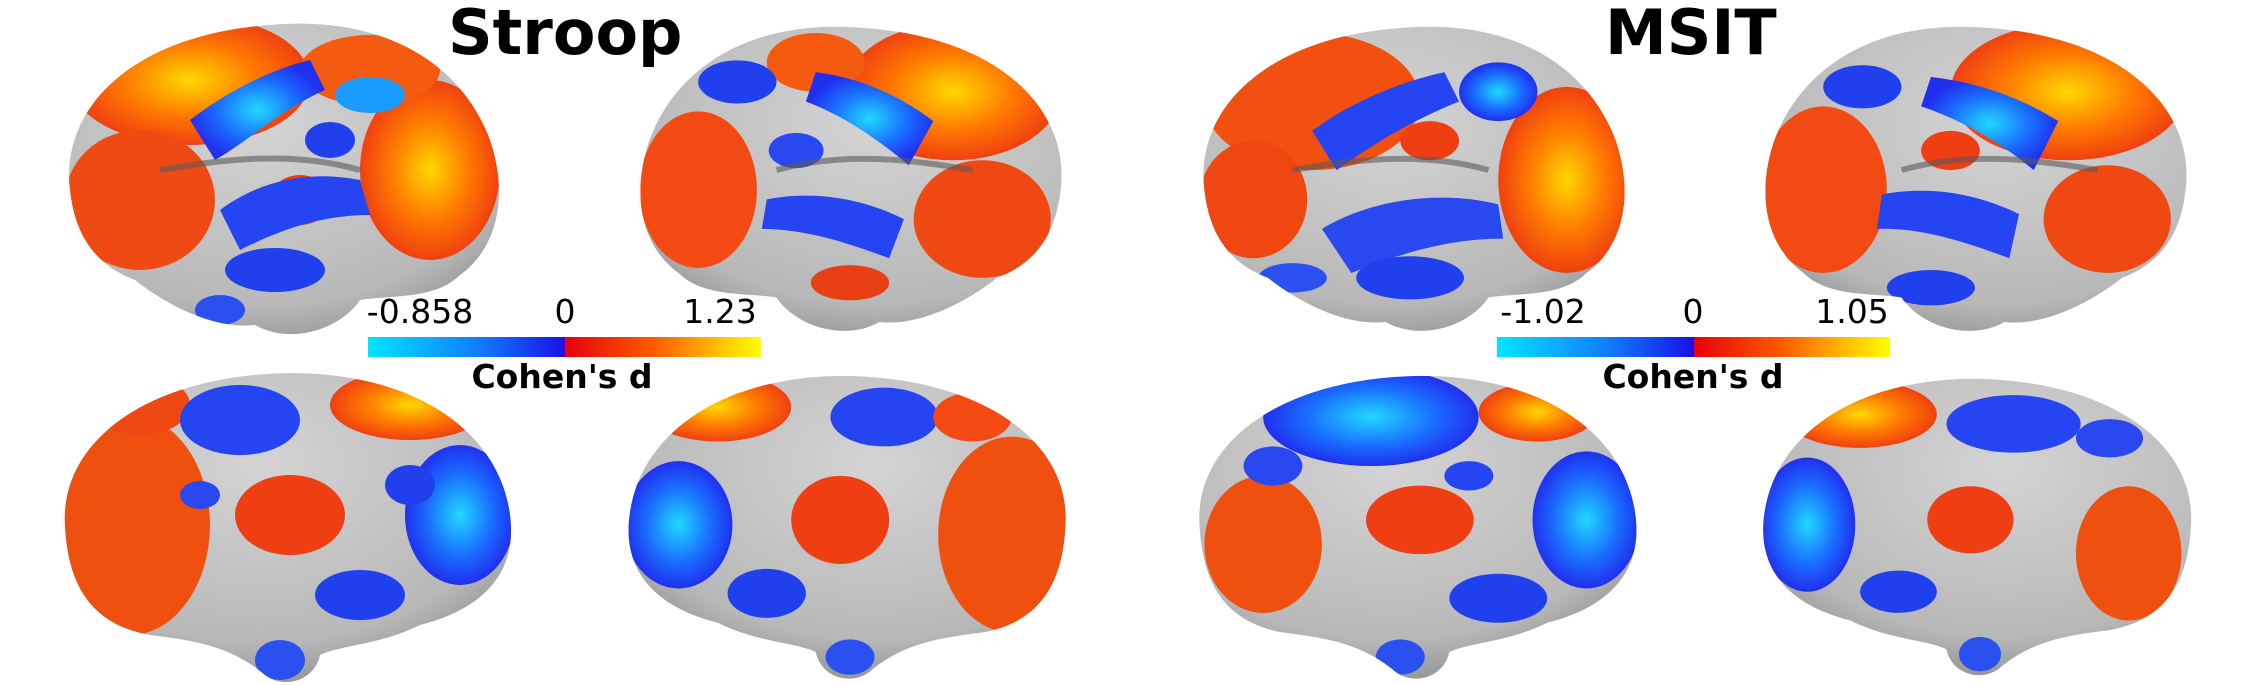 Image resolution: width=2250 pixels, height=685 pixels. I want to click on colorbar-max-label: 1.23, so click(720, 311).